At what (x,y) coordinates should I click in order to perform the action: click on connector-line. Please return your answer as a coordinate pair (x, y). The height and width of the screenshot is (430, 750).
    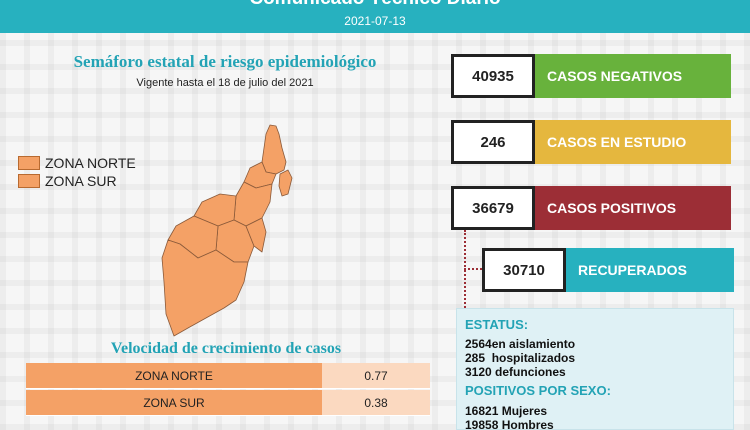
    Looking at the image, I should click on (473, 250).